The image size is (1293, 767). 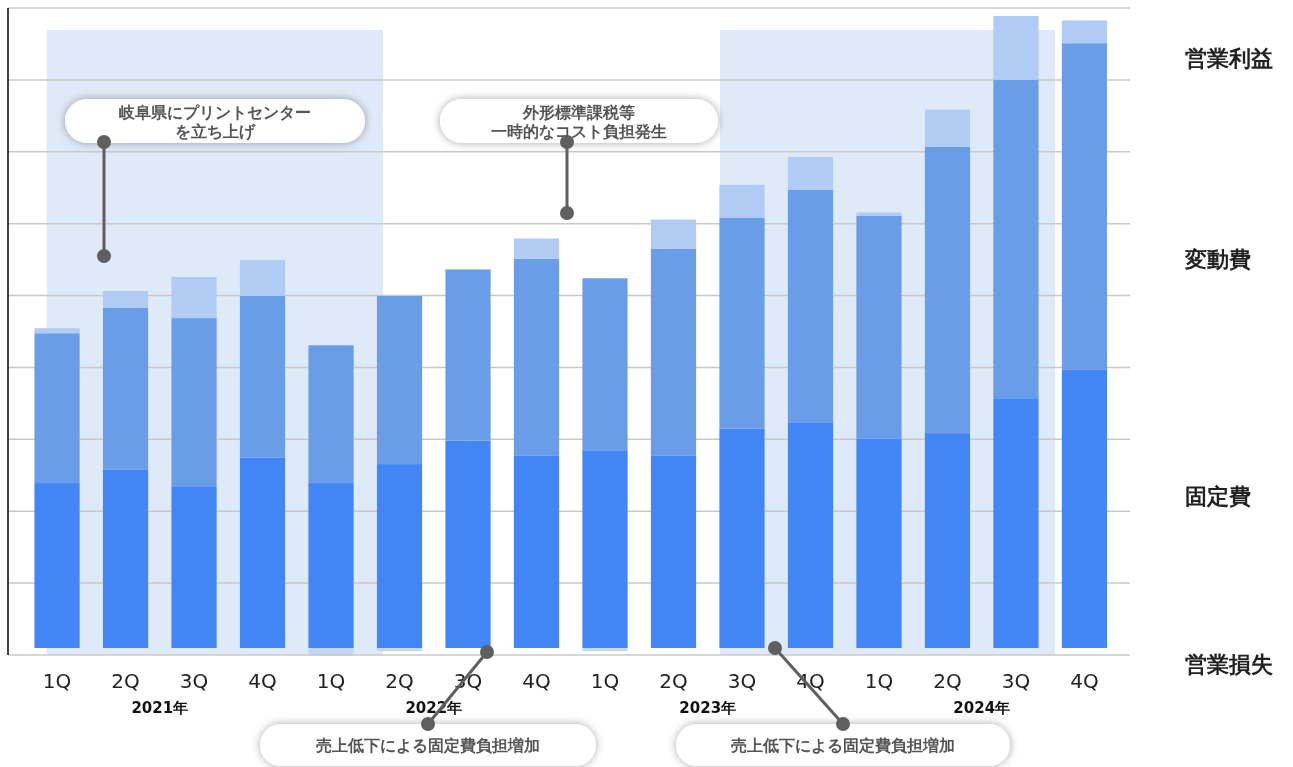 What do you see at coordinates (215, 122) in the screenshot?
I see `annotation: 岐阜県にプリントセンターを立ち上げ` at bounding box center [215, 122].